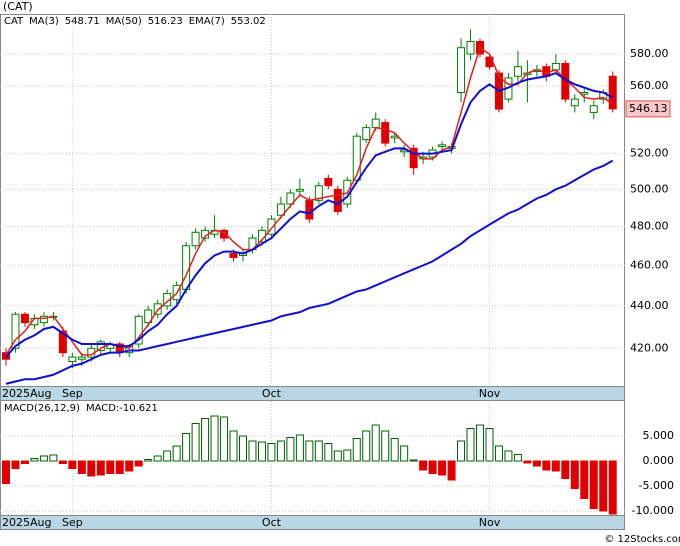 The width and height of the screenshot is (680, 546). I want to click on y-tick-label: 5.000, so click(659, 435).